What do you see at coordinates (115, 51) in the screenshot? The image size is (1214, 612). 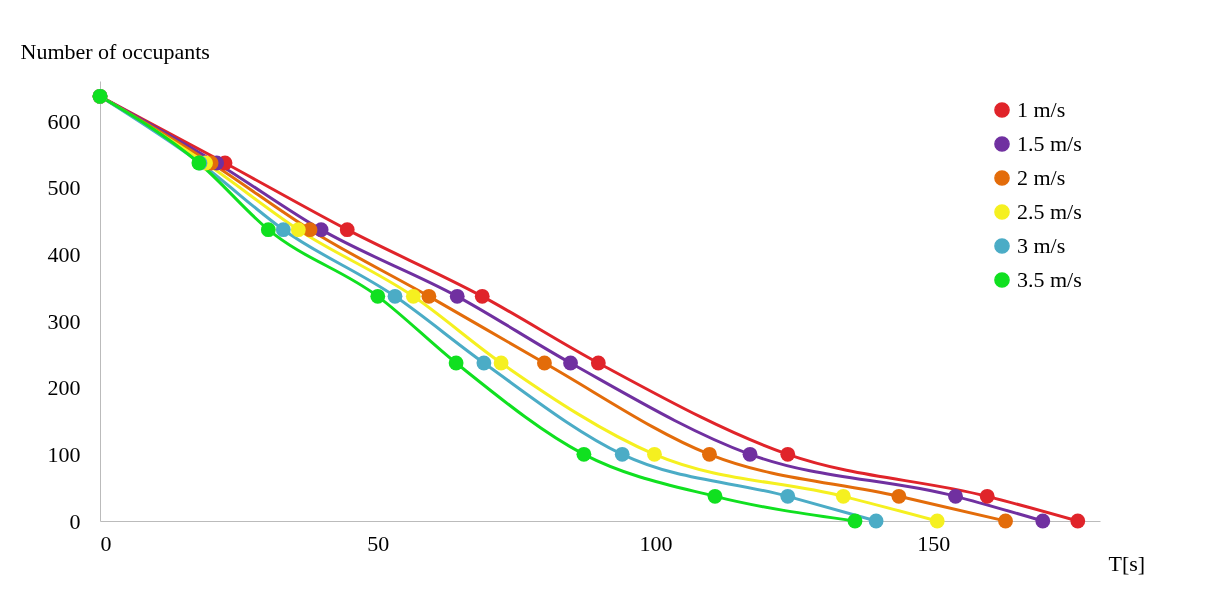 I see `y-axis-title: Number of occupants` at bounding box center [115, 51].